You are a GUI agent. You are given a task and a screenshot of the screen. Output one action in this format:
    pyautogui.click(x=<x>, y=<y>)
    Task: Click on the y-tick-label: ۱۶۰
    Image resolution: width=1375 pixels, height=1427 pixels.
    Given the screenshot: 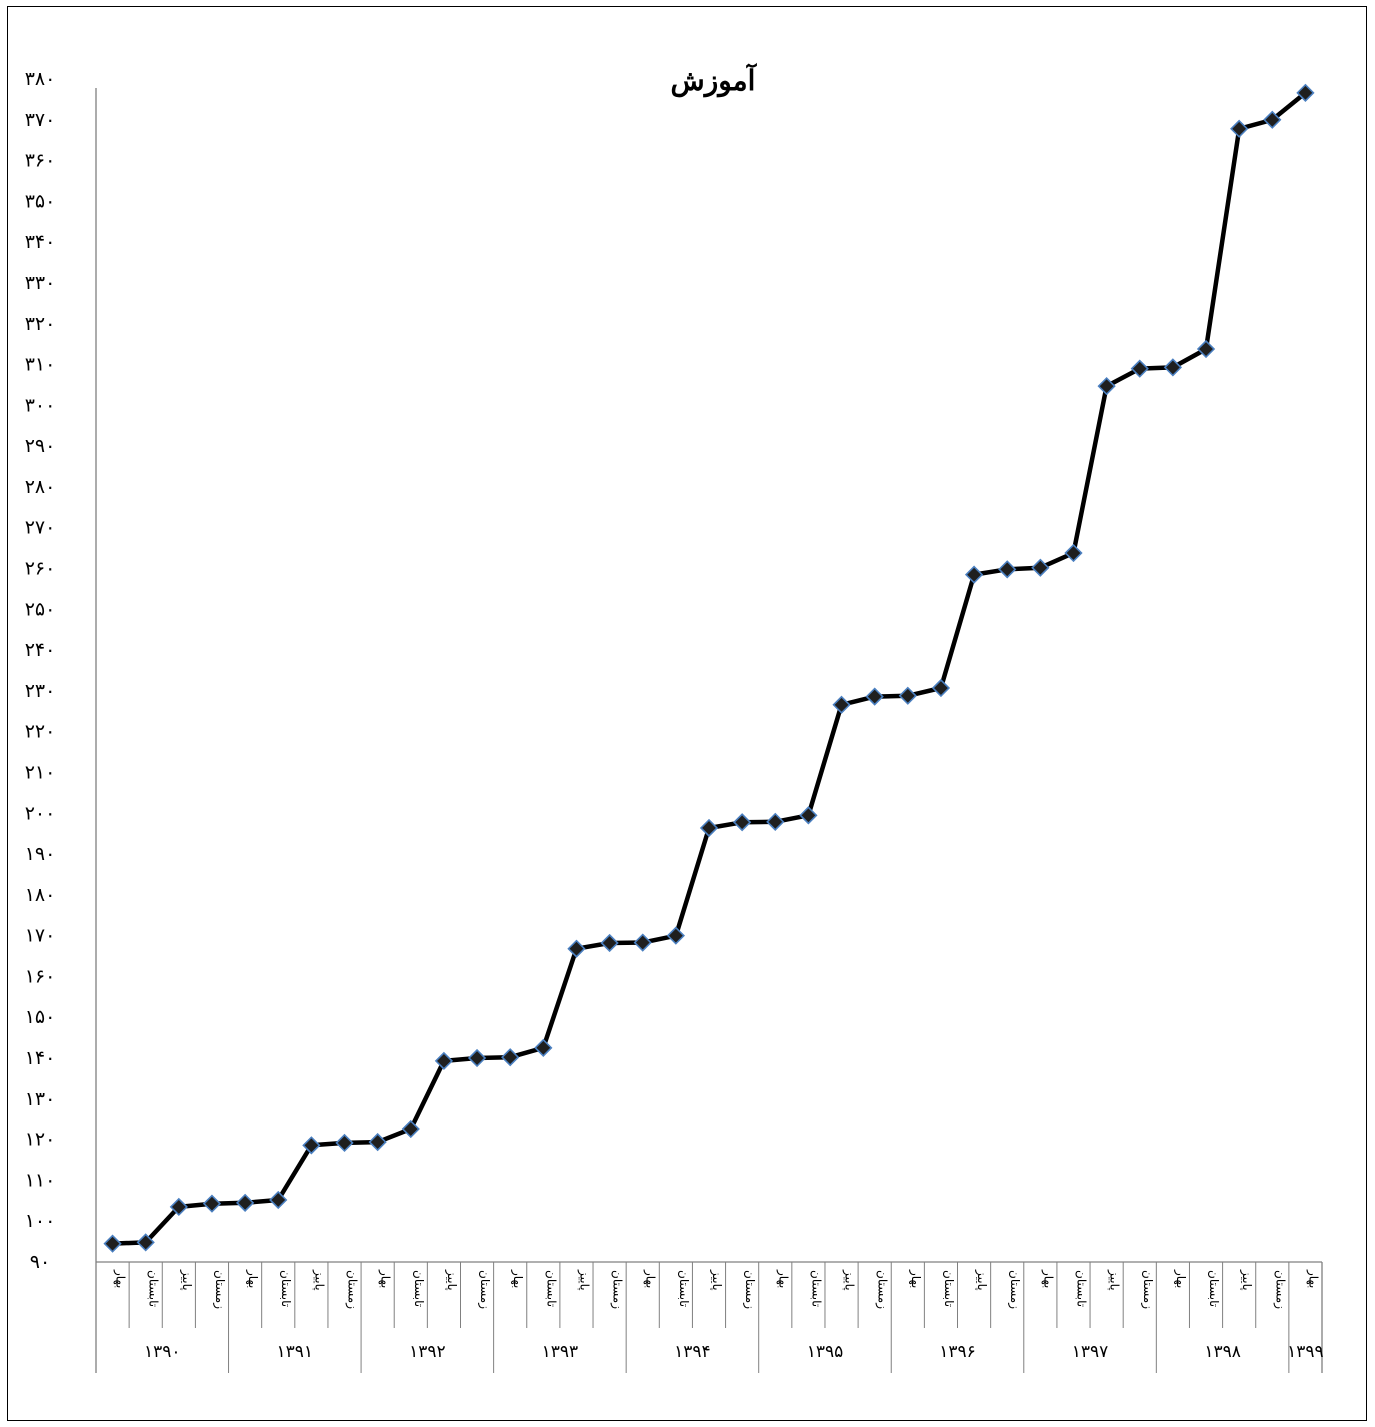 What is the action you would take?
    pyautogui.click(x=40, y=976)
    